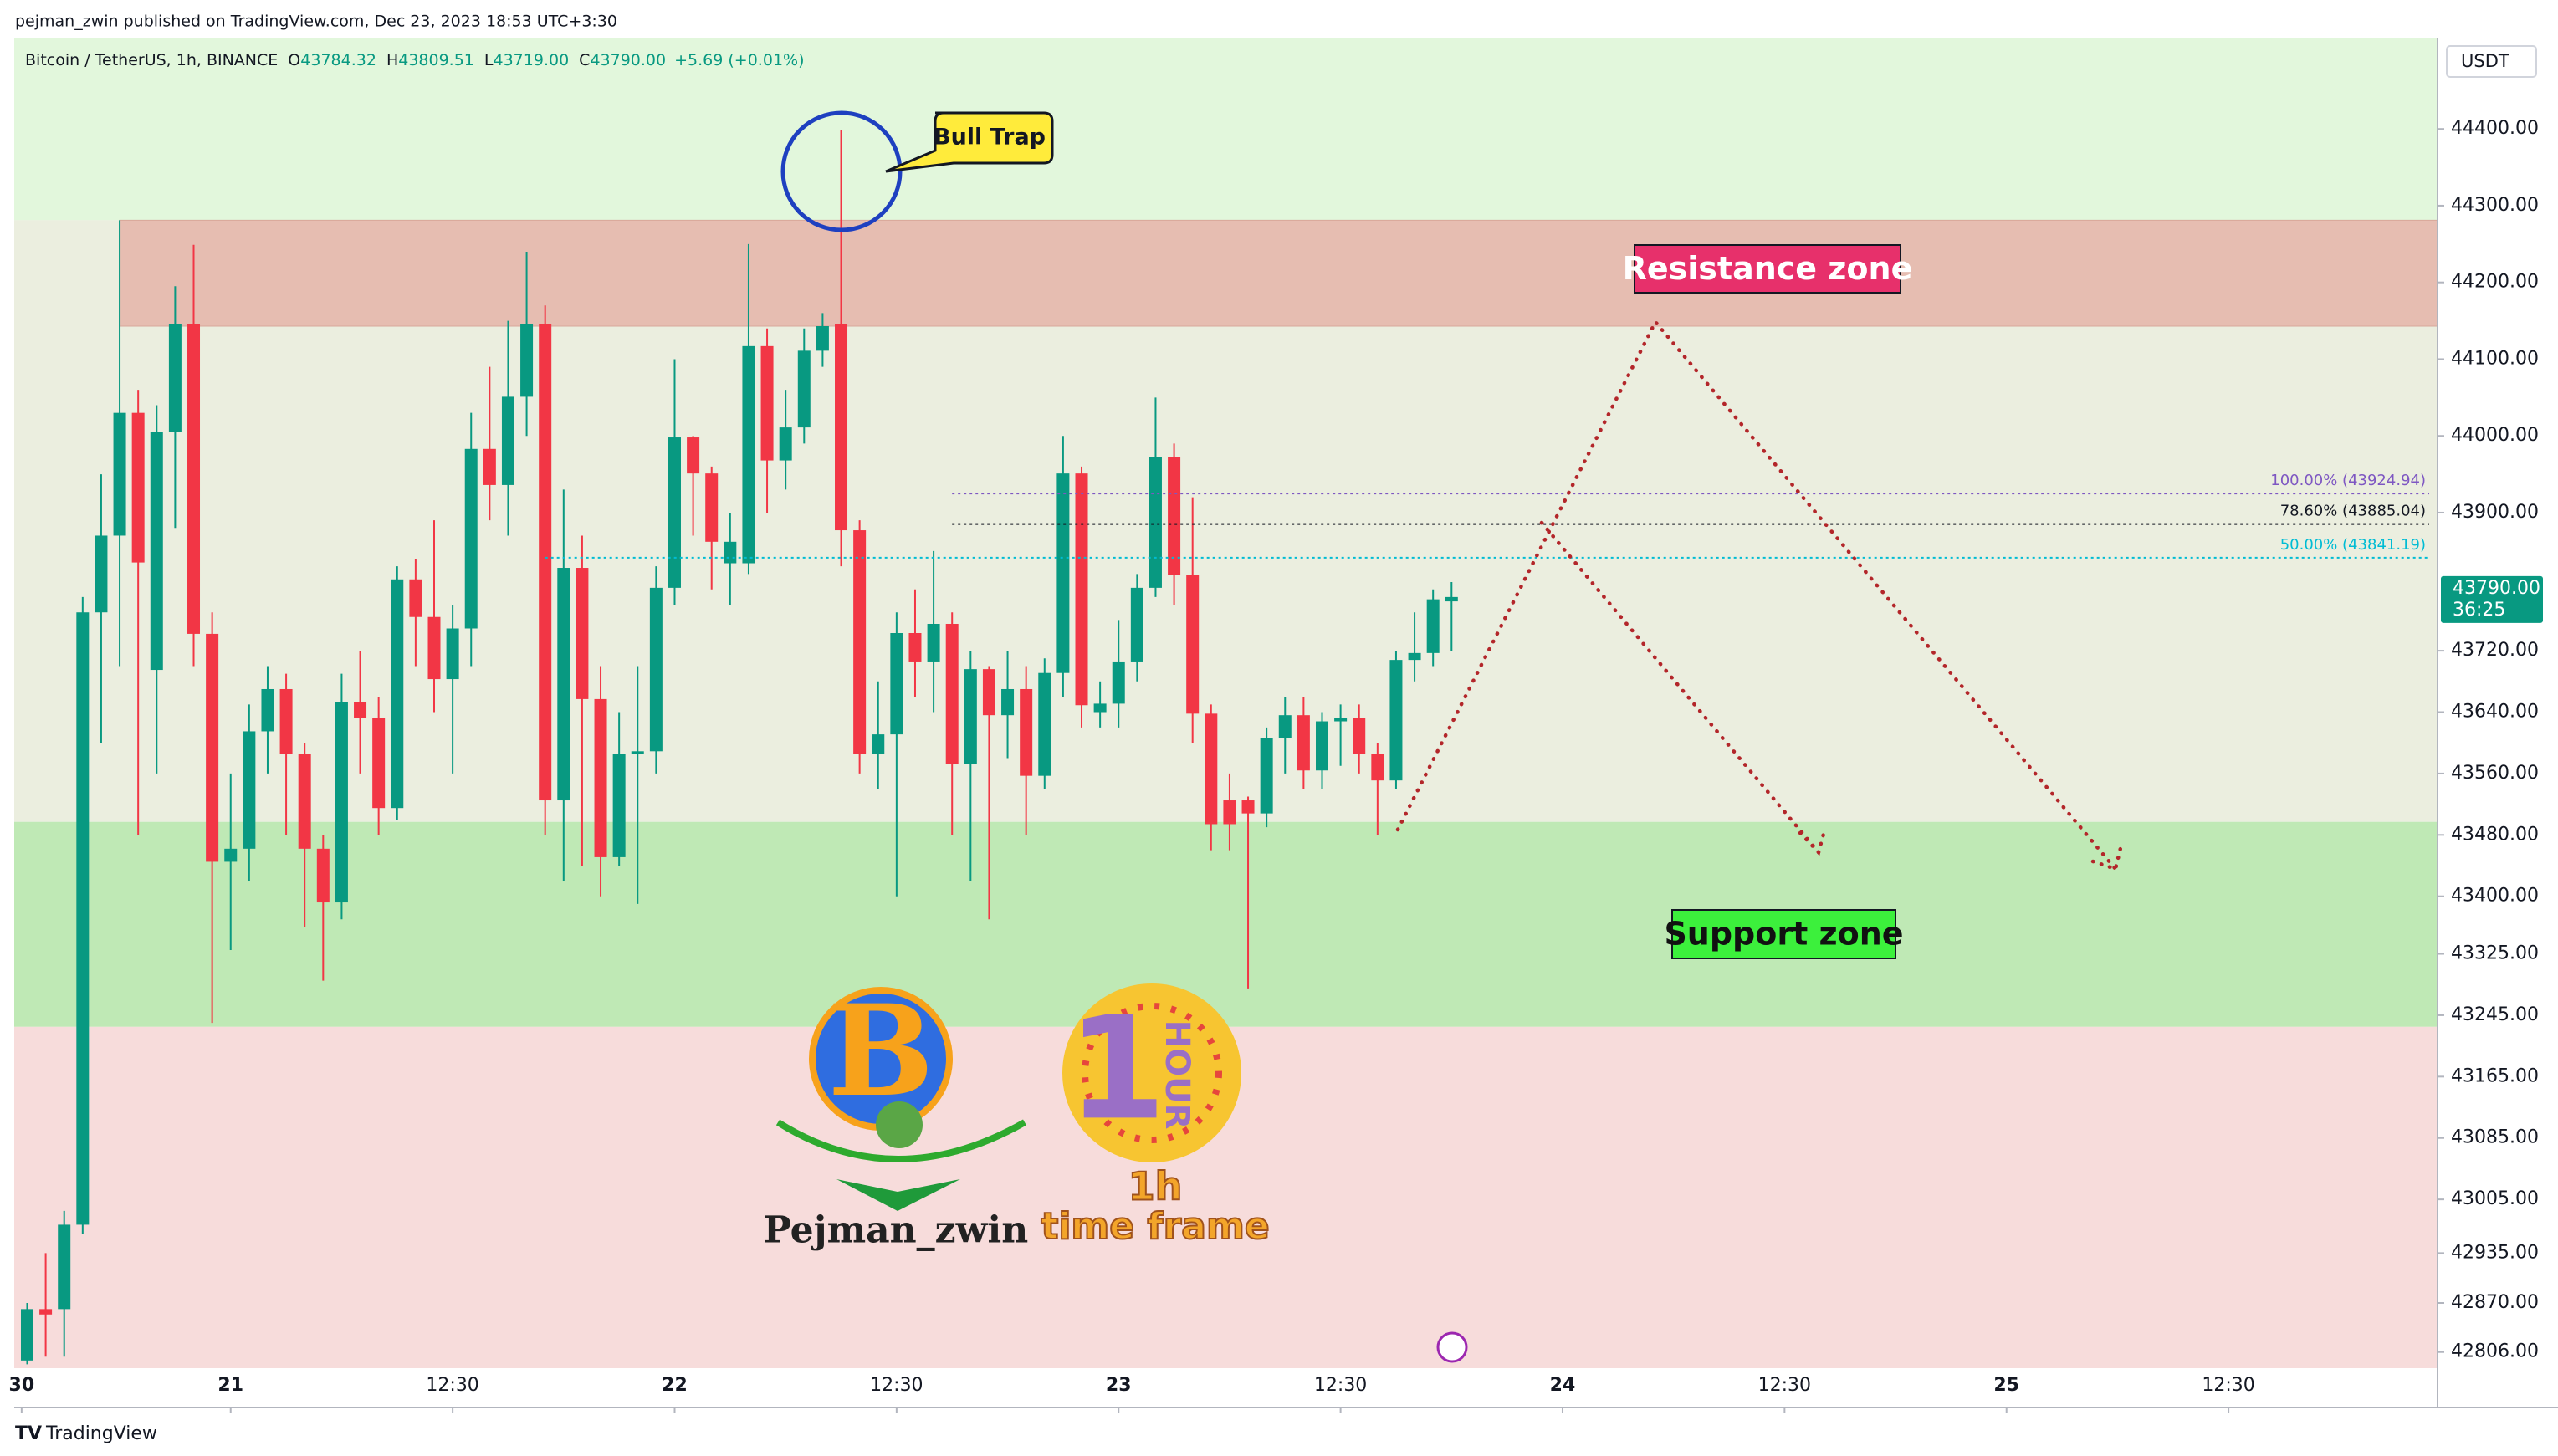 Image resolution: width=2558 pixels, height=1456 pixels. What do you see at coordinates (2495, 1198) in the screenshot?
I see `y-tick-label: 43005.00` at bounding box center [2495, 1198].